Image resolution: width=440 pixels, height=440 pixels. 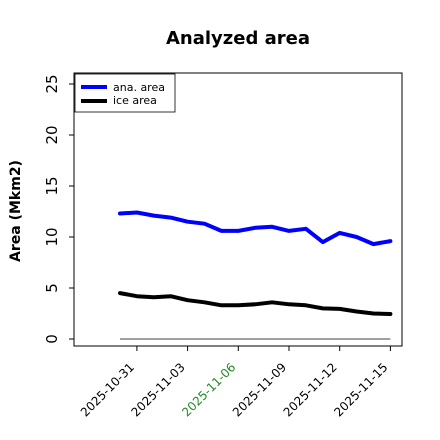 What do you see at coordinates (52, 288) in the screenshot?
I see `y-tick-label-5: 5` at bounding box center [52, 288].